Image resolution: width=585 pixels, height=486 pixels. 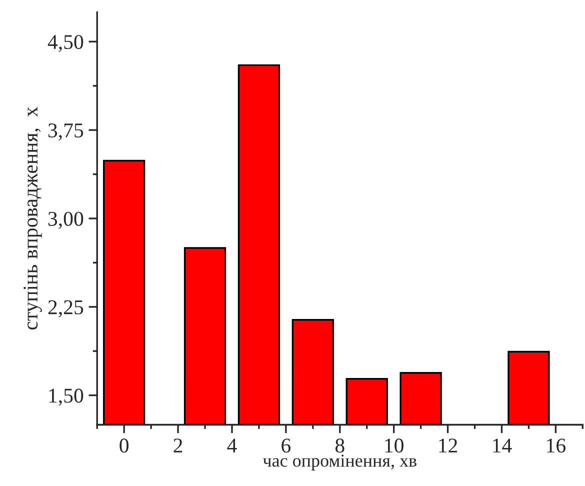 I want to click on x-axis-title: час опромінення, хв, so click(x=339, y=462).